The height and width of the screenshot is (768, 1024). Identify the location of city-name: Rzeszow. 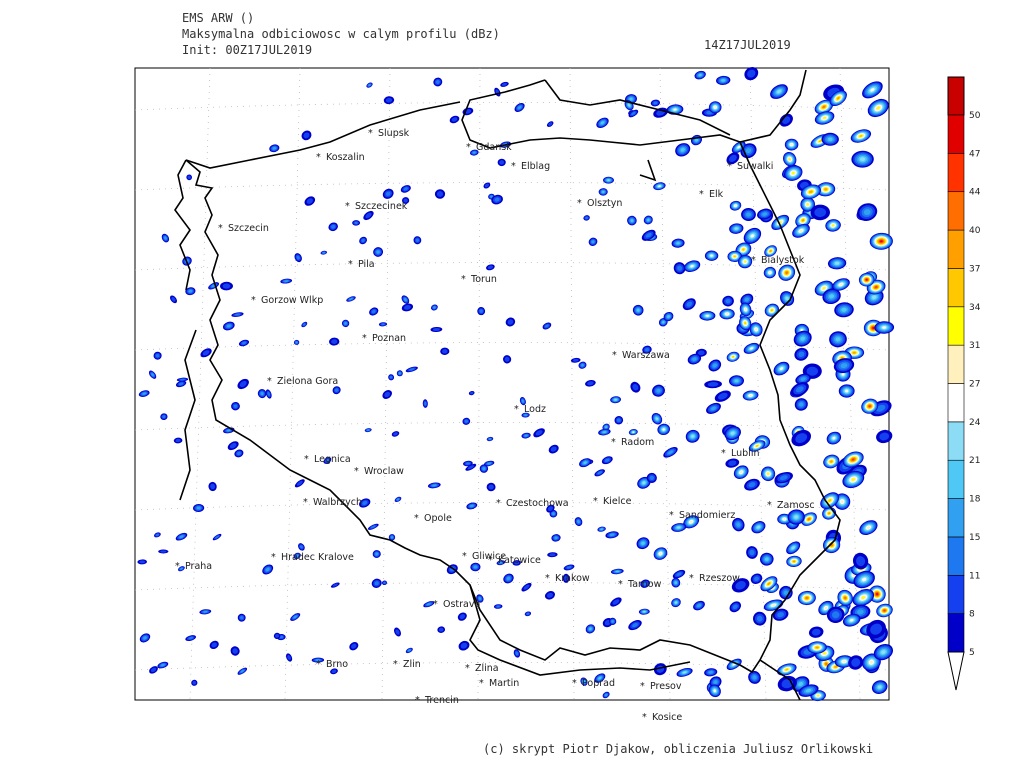
(719, 578).